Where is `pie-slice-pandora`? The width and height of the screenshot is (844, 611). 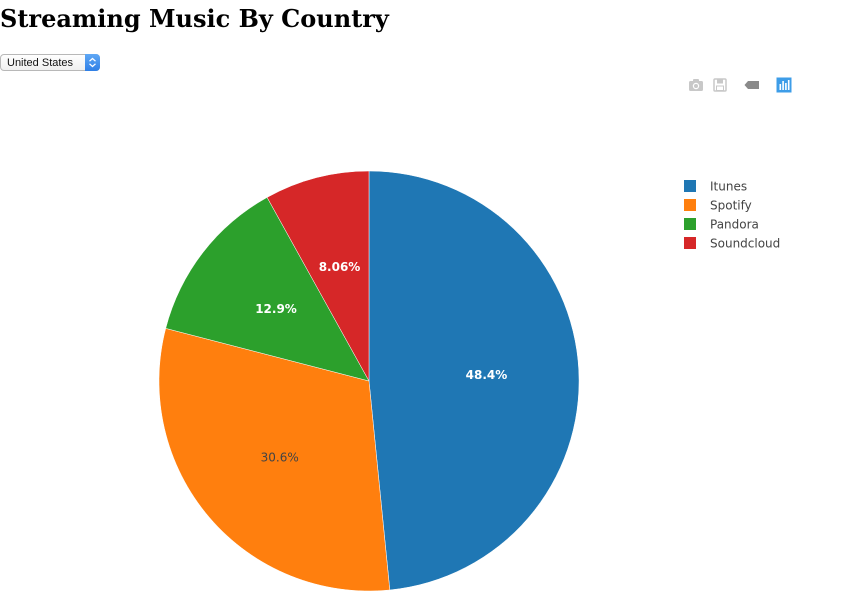 pie-slice-pandora is located at coordinates (267, 289).